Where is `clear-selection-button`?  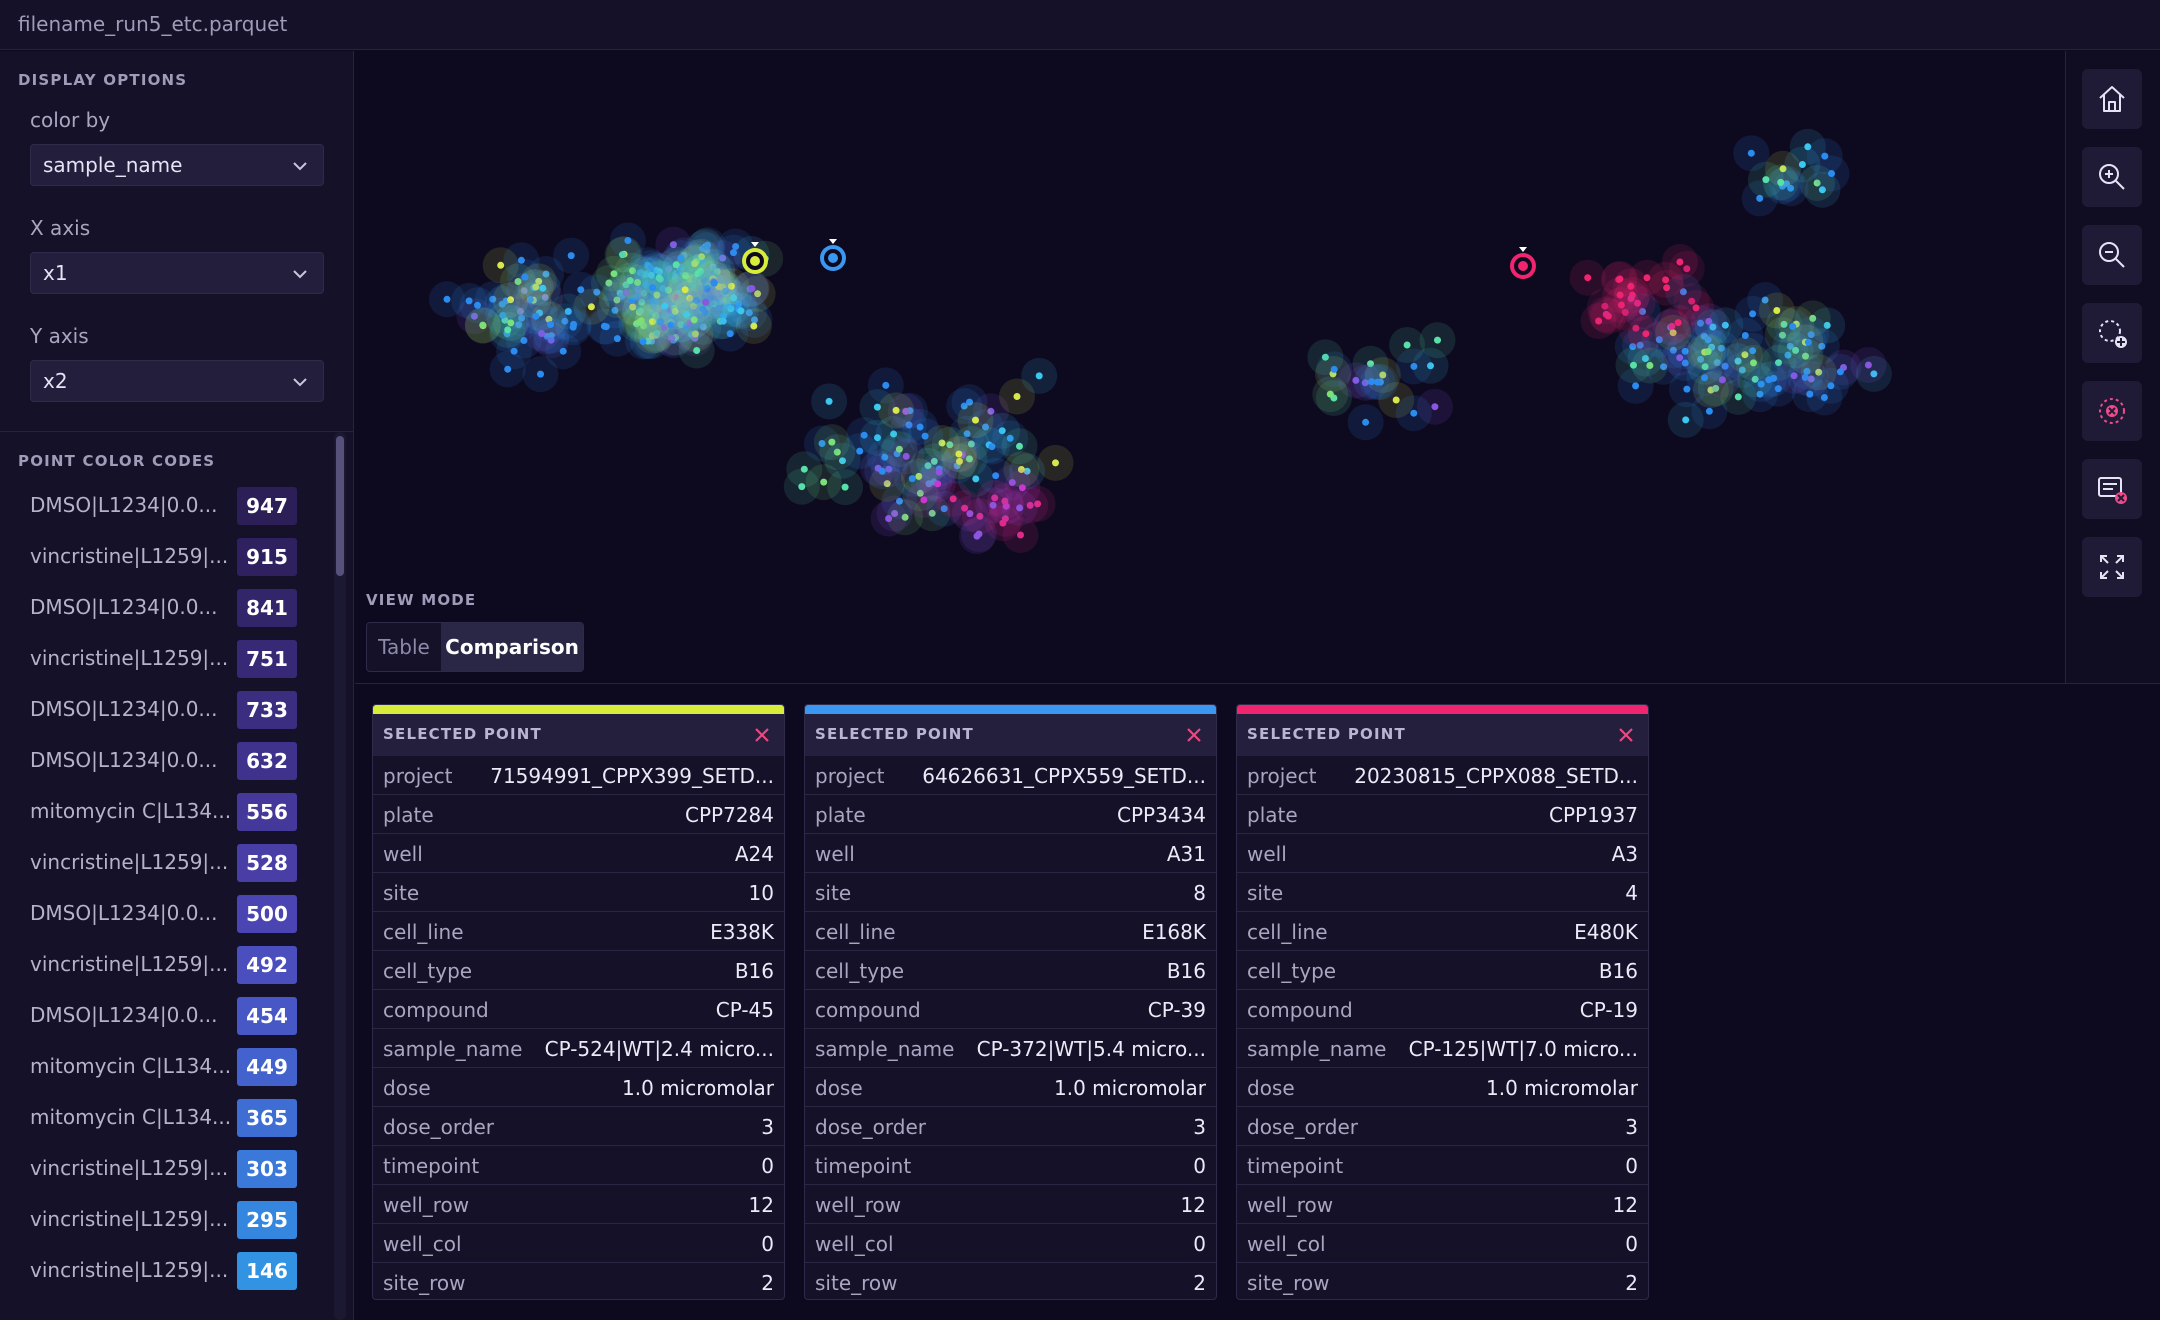
clear-selection-button is located at coordinates (2112, 411).